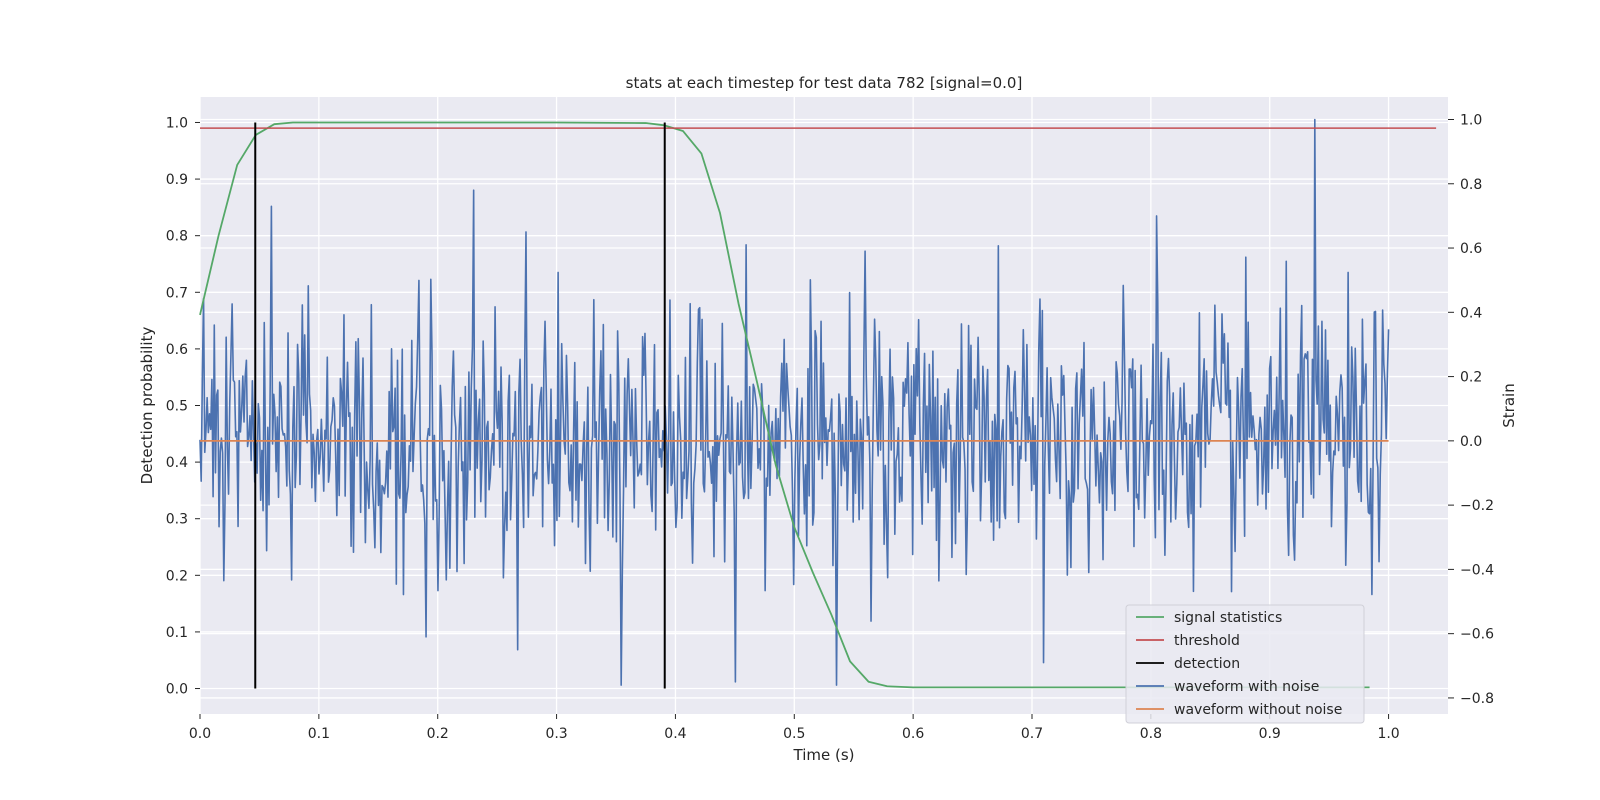 This screenshot has width=1600, height=800. Describe the element at coordinates (1207, 664) in the screenshot. I see `legend-entry-detection: detection` at that location.